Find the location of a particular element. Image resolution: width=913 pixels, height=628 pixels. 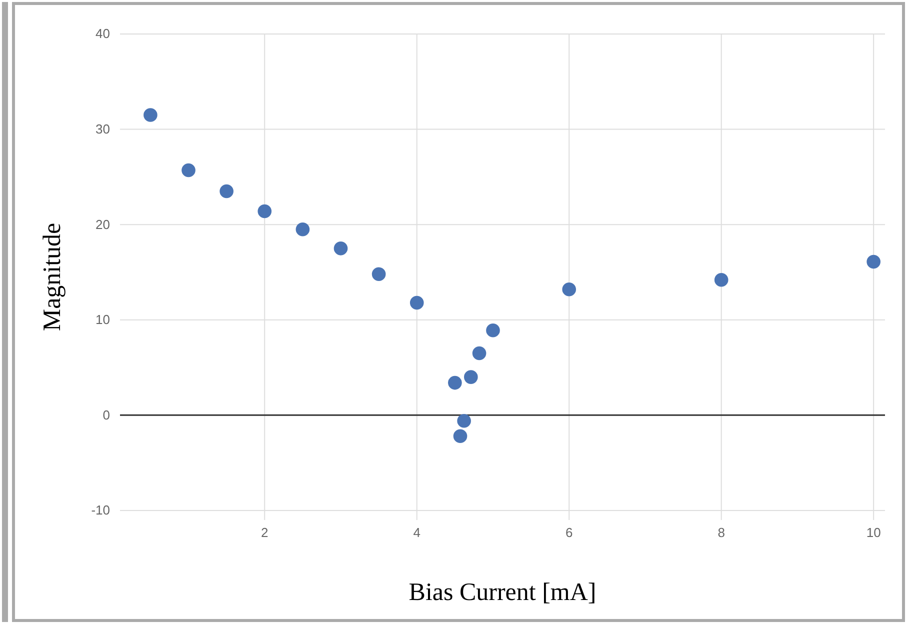

x-axis-title: Bias Current [mA] is located at coordinates (502, 592).